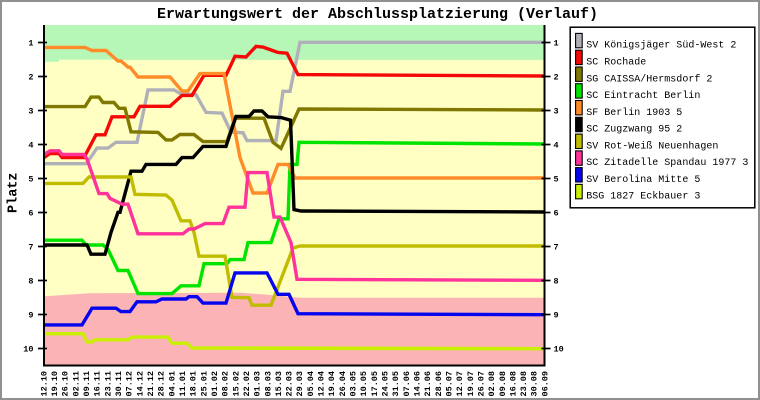 The width and height of the screenshot is (760, 400). What do you see at coordinates (661, 46) in the screenshot?
I see `svg-text: SV Königsjäger Süd-West 2` at bounding box center [661, 46].